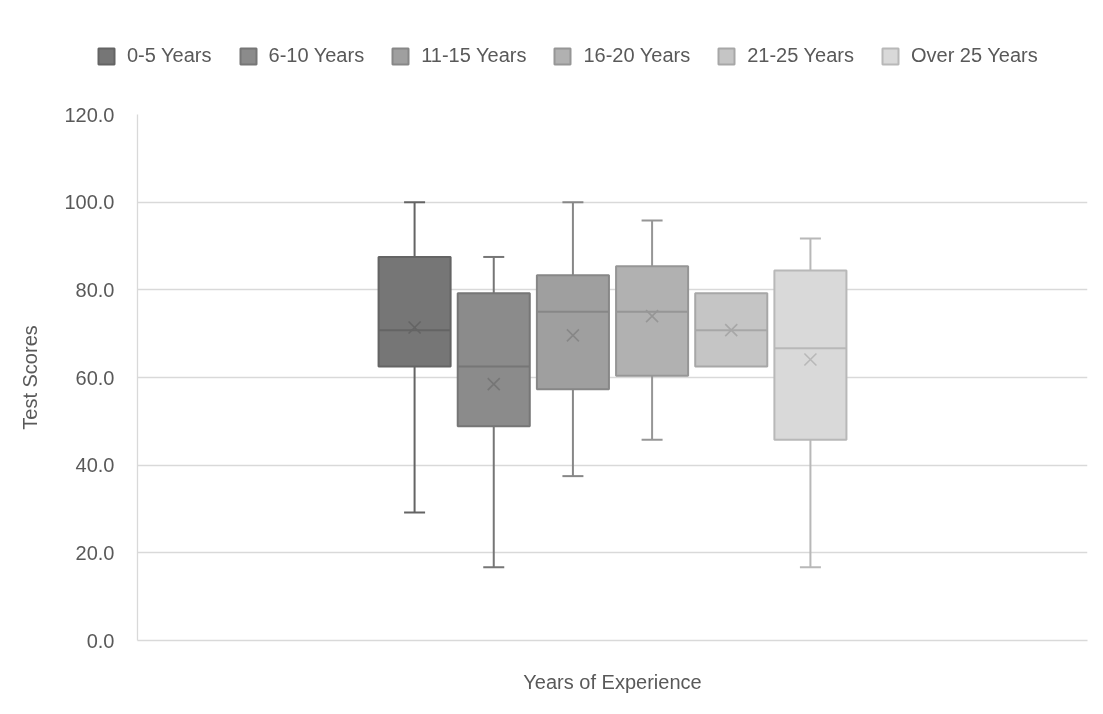  Describe the element at coordinates (89, 114) in the screenshot. I see `y-tick-label: 120.0` at that location.